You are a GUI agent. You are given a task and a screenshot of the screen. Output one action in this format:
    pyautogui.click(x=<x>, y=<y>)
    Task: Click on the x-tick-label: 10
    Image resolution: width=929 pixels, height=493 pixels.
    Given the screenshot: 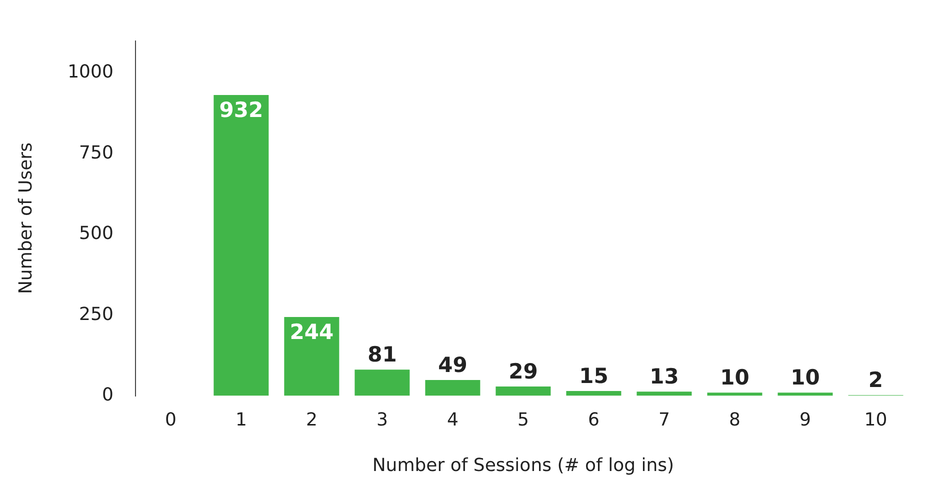 What is the action you would take?
    pyautogui.click(x=876, y=419)
    